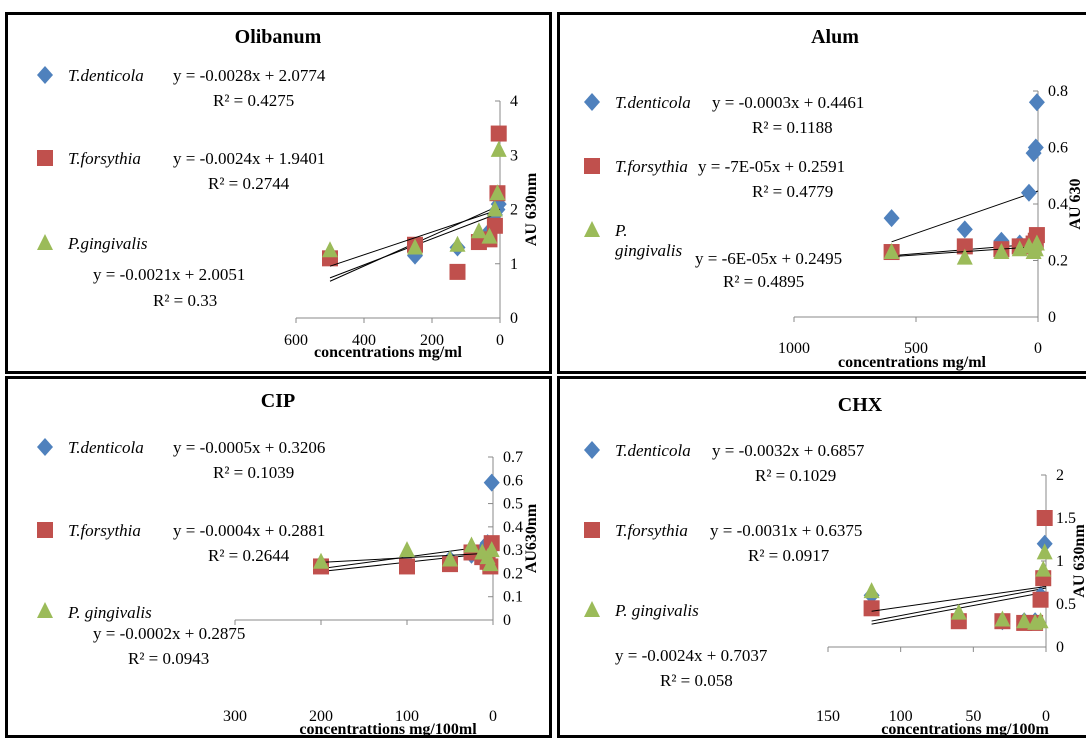 The height and width of the screenshot is (738, 1086). What do you see at coordinates (788, 450) in the screenshot?
I see `trend-equation: y = -0.0032x + 0.6857` at bounding box center [788, 450].